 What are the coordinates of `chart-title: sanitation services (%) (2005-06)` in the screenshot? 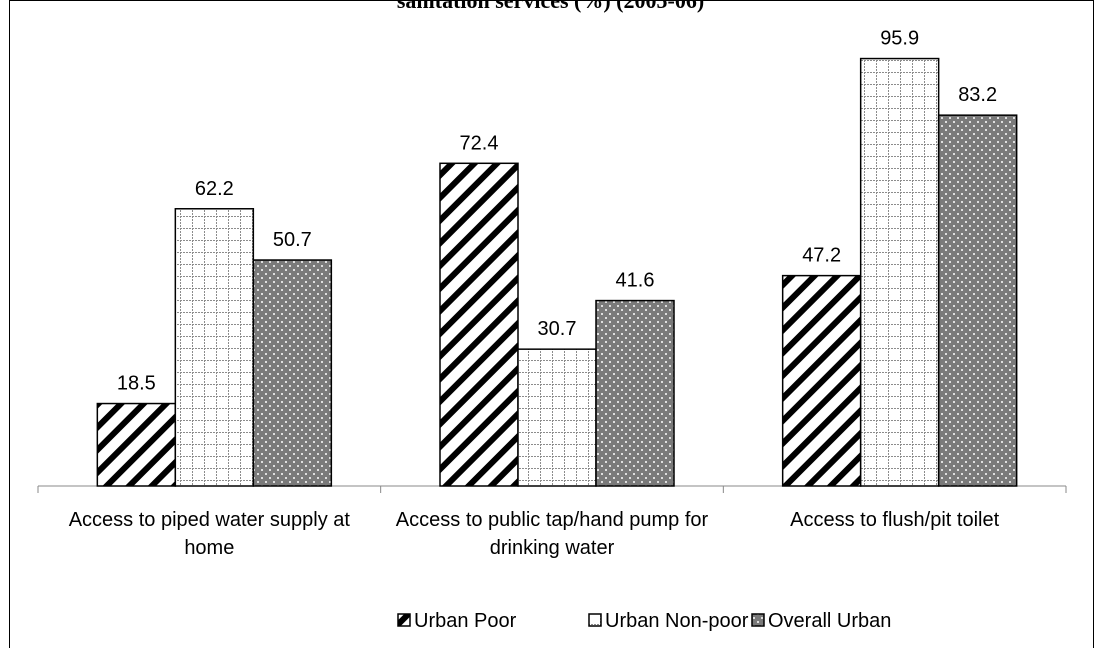 It's located at (550, 6).